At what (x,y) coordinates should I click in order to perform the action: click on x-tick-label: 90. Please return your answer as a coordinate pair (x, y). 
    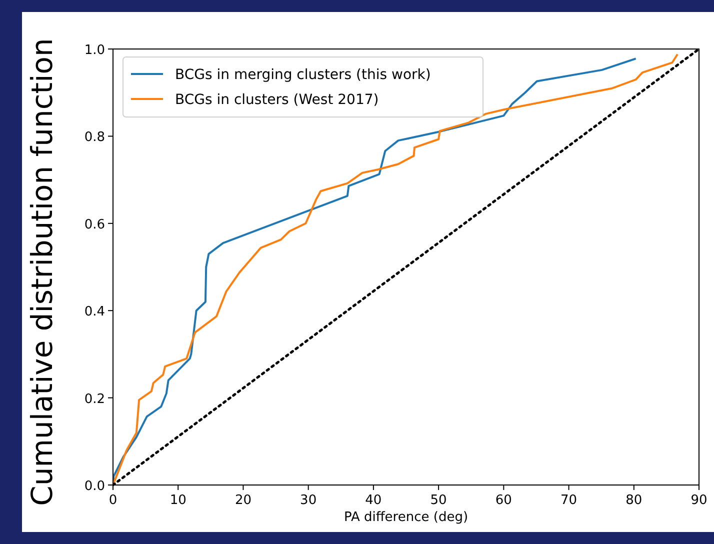
    Looking at the image, I should click on (699, 500).